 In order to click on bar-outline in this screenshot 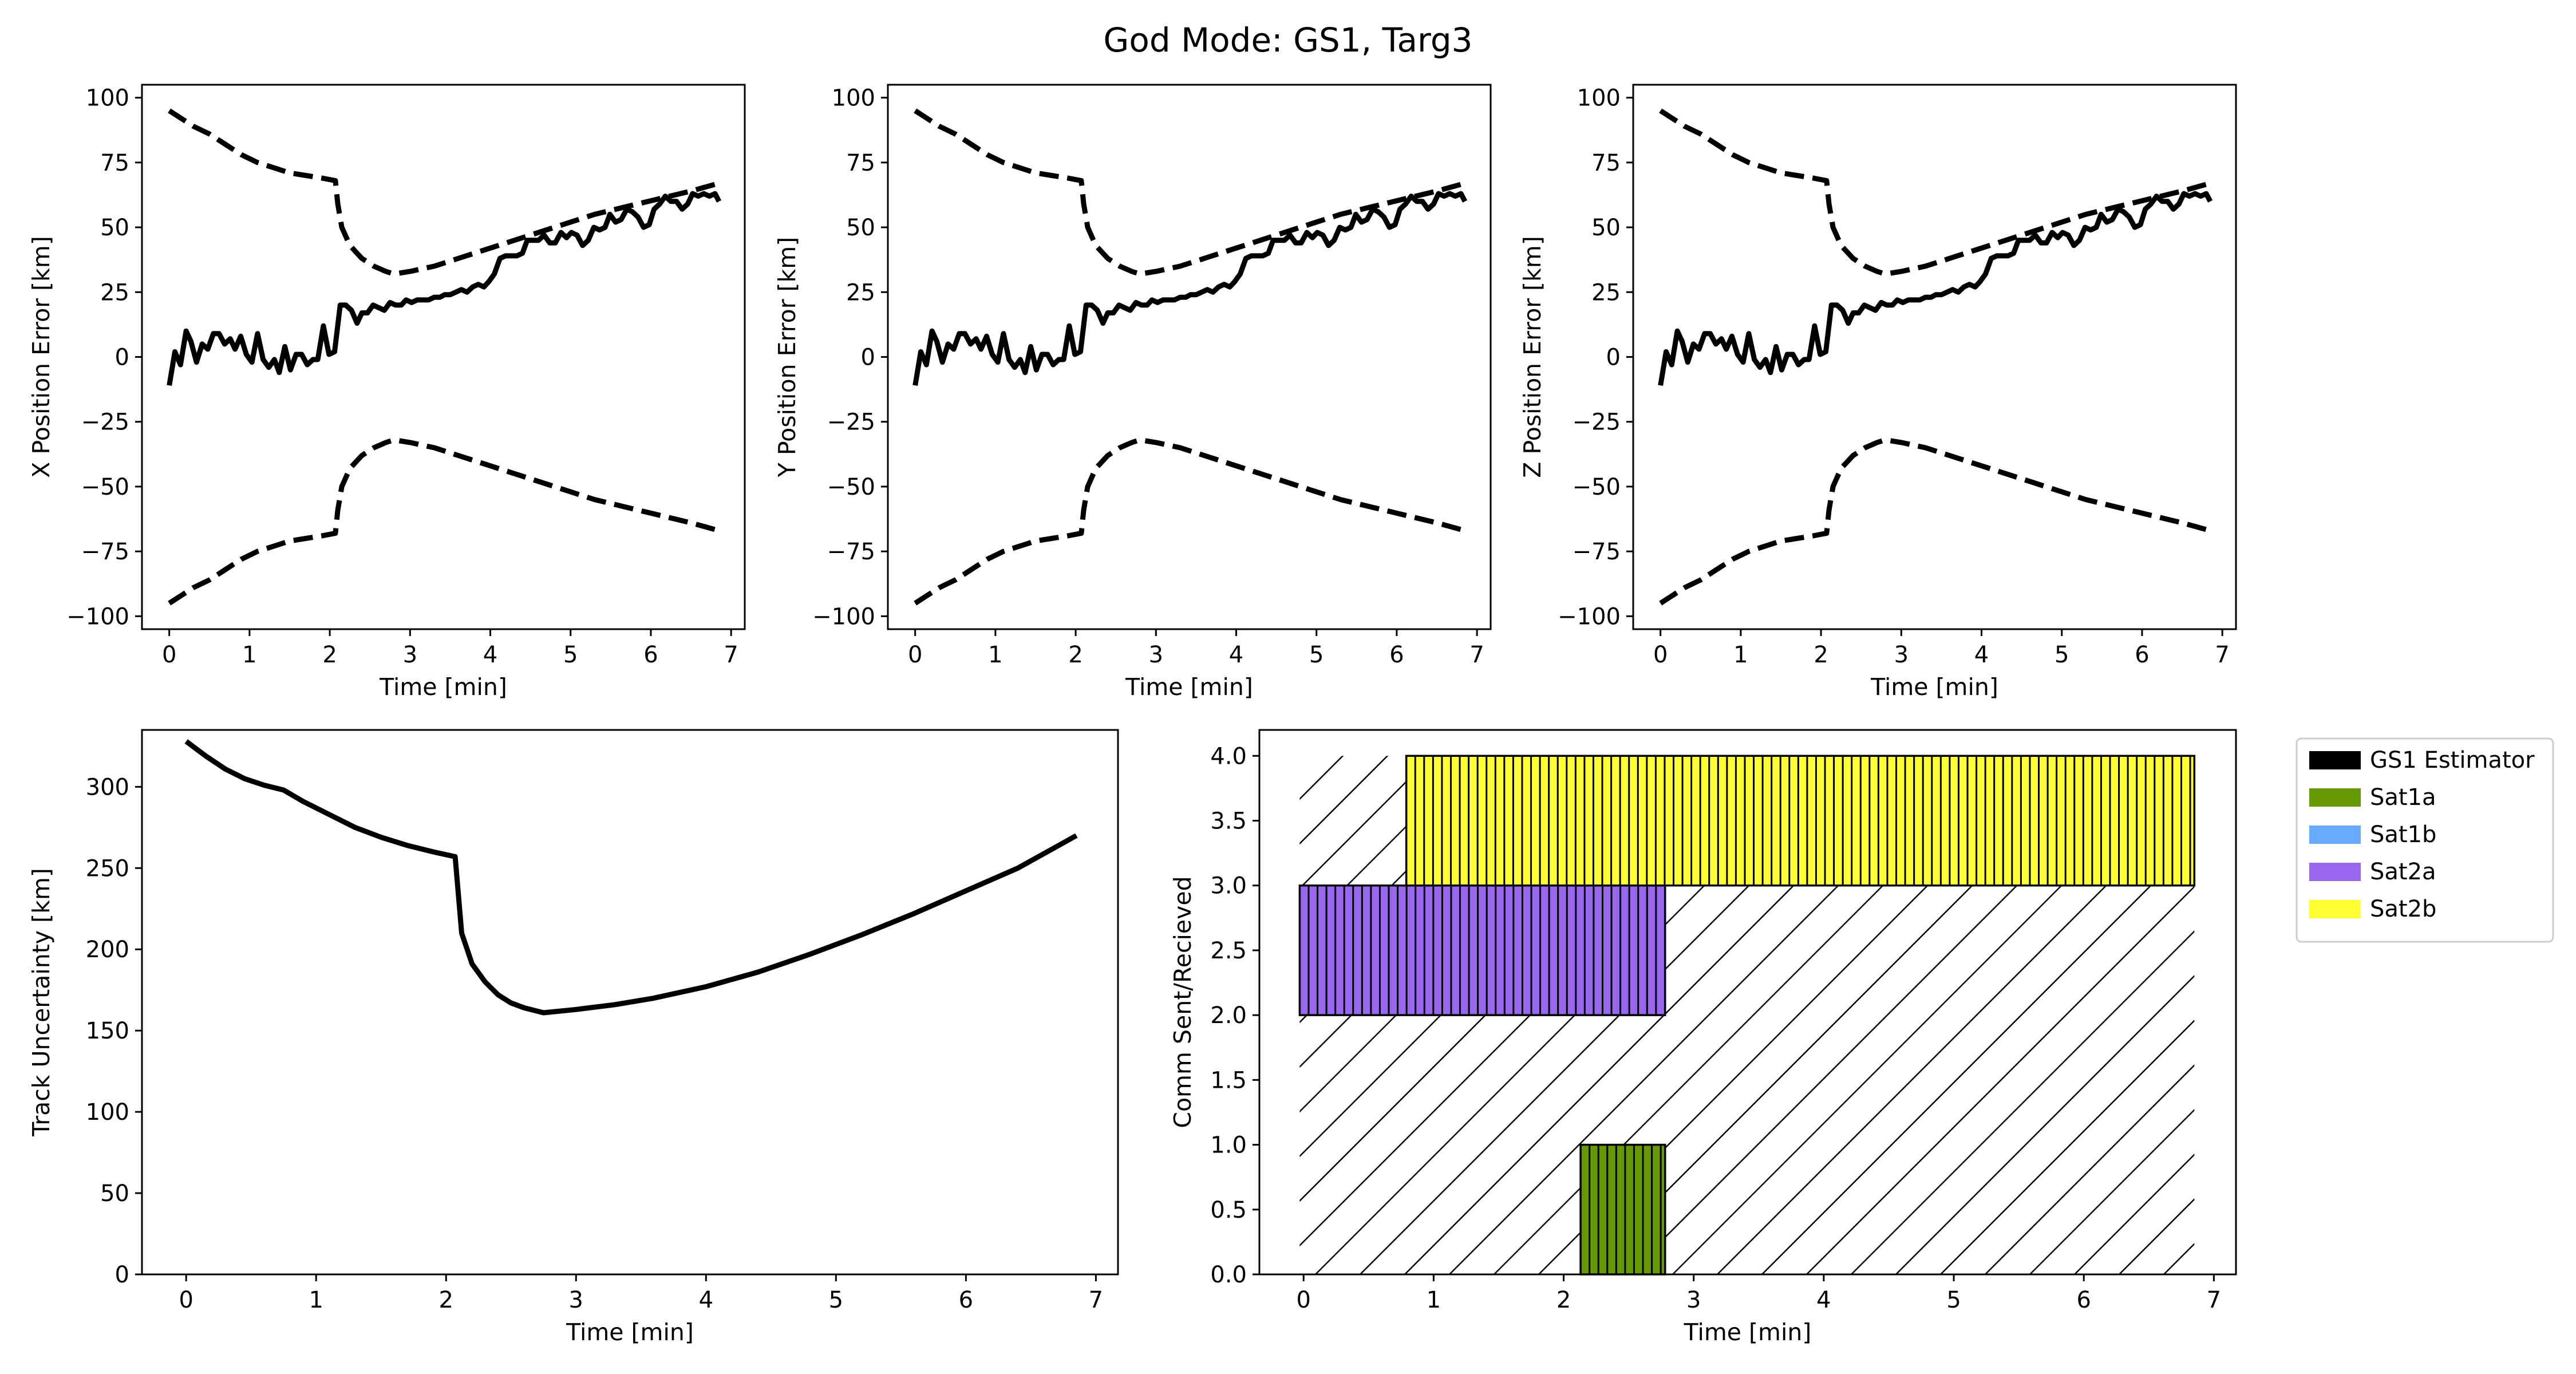, I will do `click(1800, 821)`.